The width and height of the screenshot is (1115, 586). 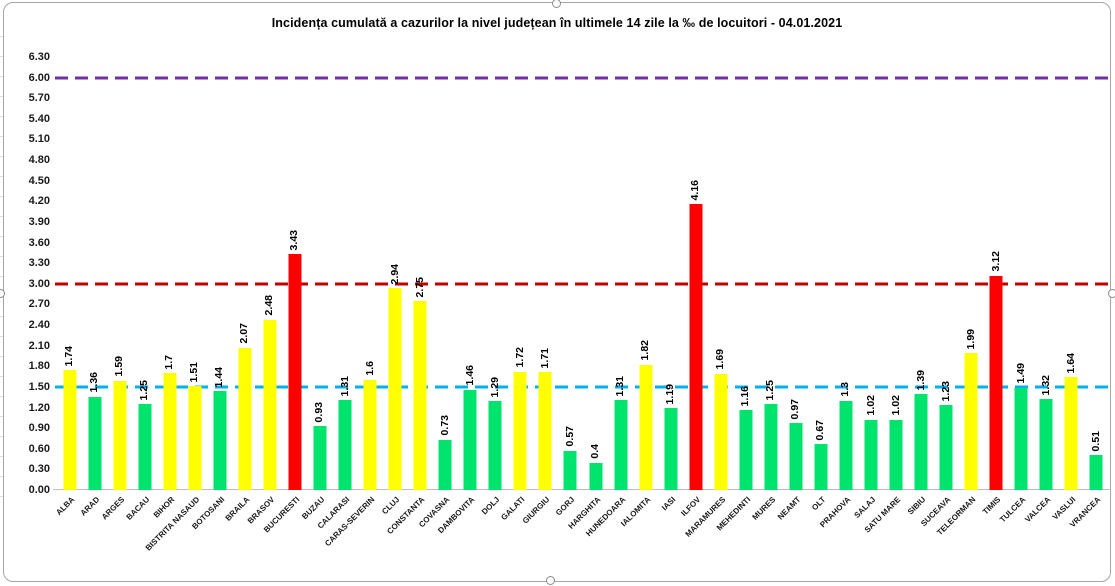 I want to click on bar-cell-prahova: 1.3 PRAHOVA, so click(x=838, y=293).